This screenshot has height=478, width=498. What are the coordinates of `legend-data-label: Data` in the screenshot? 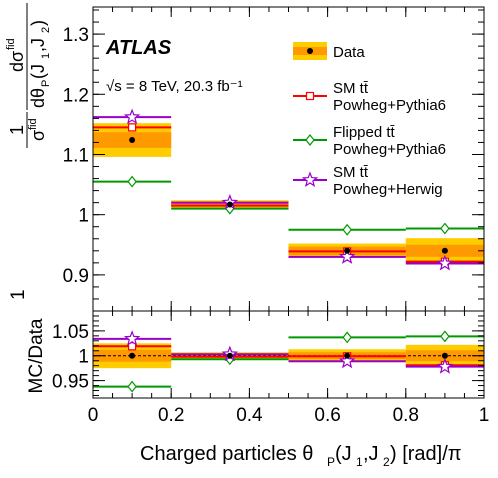 It's located at (349, 52).